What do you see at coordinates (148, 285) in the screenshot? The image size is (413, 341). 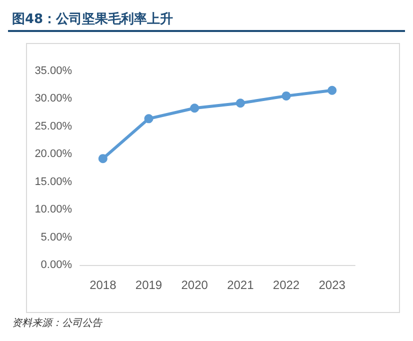 I see `x-tick-label: 2019` at bounding box center [148, 285].